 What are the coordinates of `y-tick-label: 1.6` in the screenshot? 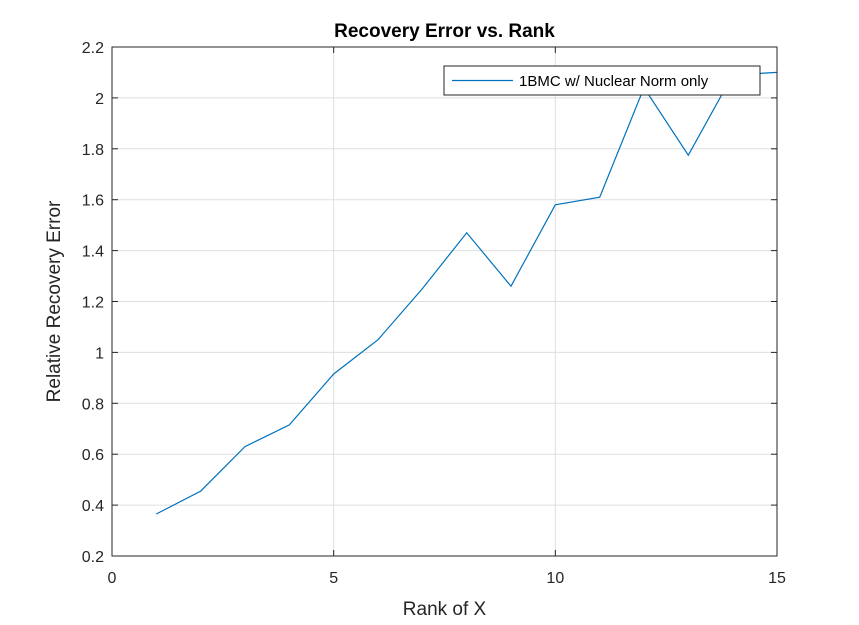 It's located at (93, 201).